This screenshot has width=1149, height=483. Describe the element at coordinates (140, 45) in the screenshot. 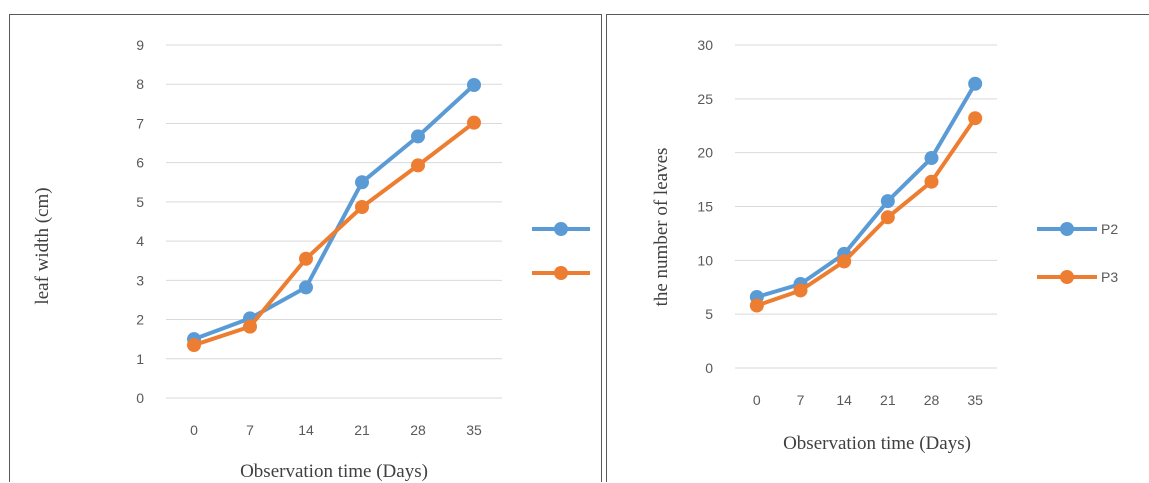

I see `y-tick-label: 9` at that location.